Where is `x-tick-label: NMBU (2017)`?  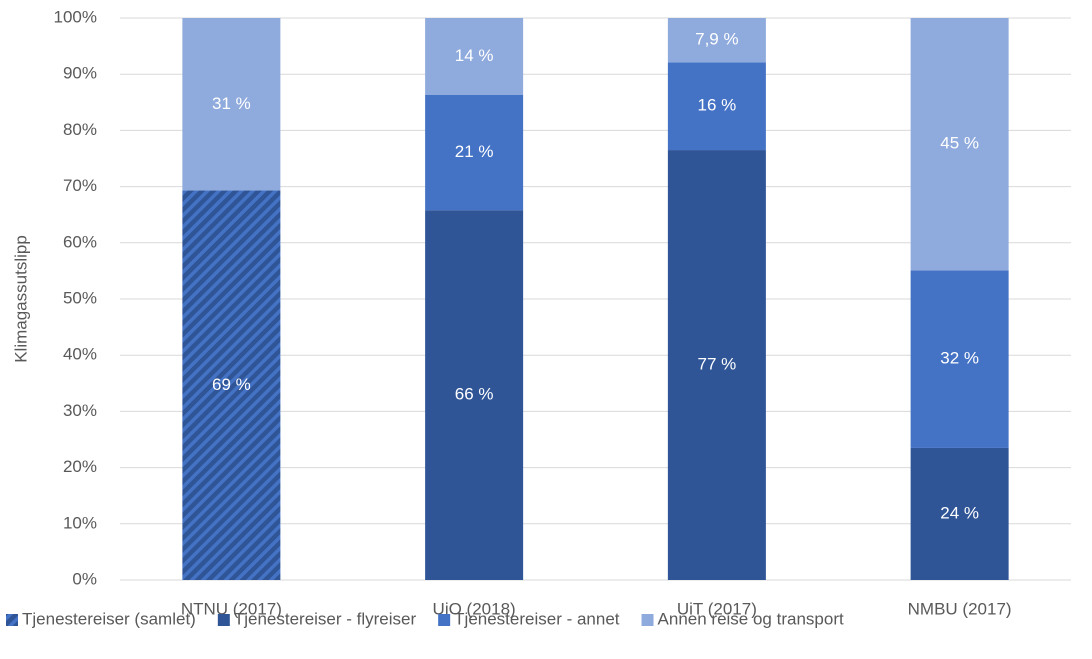 x-tick-label: NMBU (2017) is located at coordinates (960, 608).